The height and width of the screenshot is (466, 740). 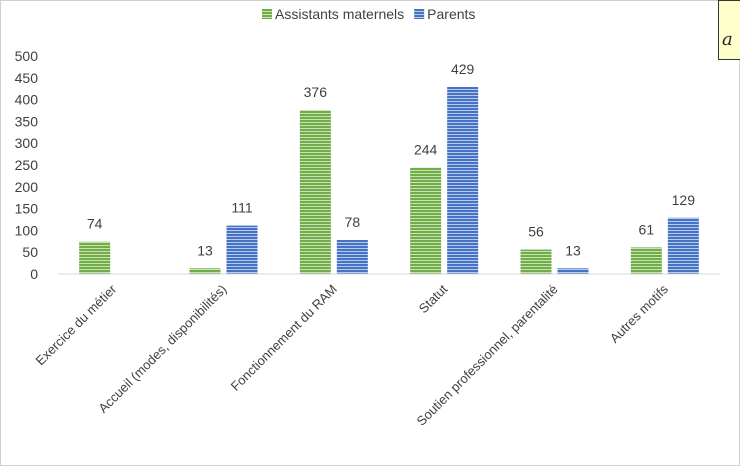 I want to click on data-label: 74, so click(x=95, y=224).